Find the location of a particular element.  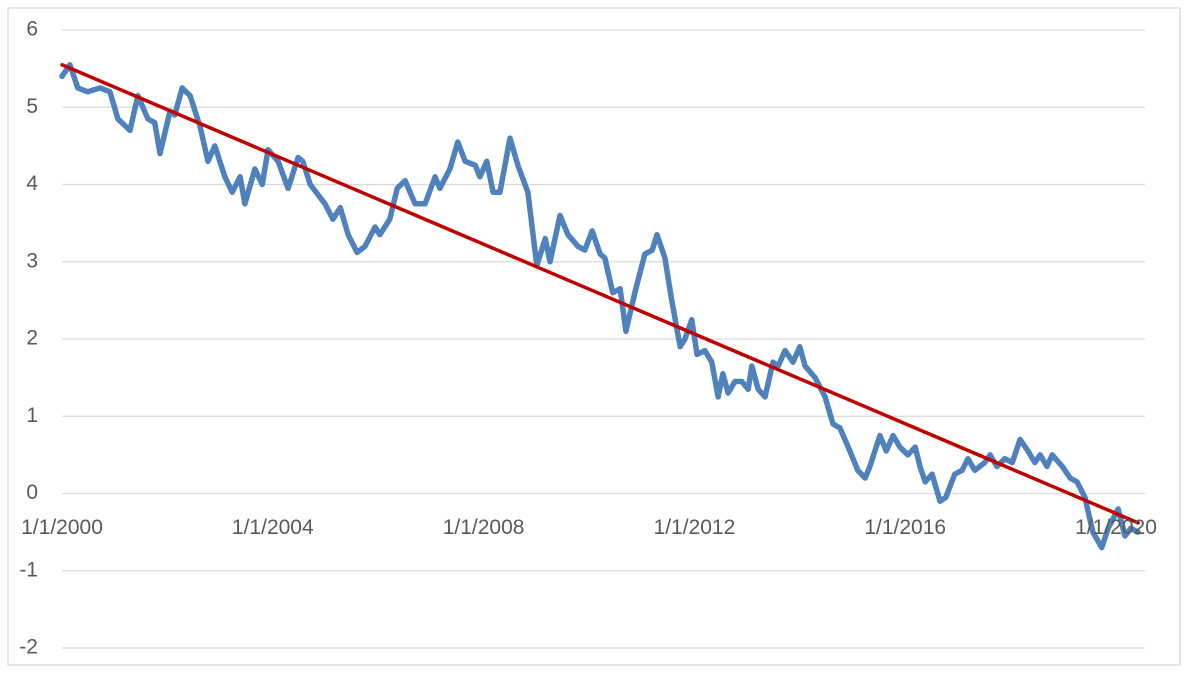

y-tick-label: 6 is located at coordinates (32, 29).